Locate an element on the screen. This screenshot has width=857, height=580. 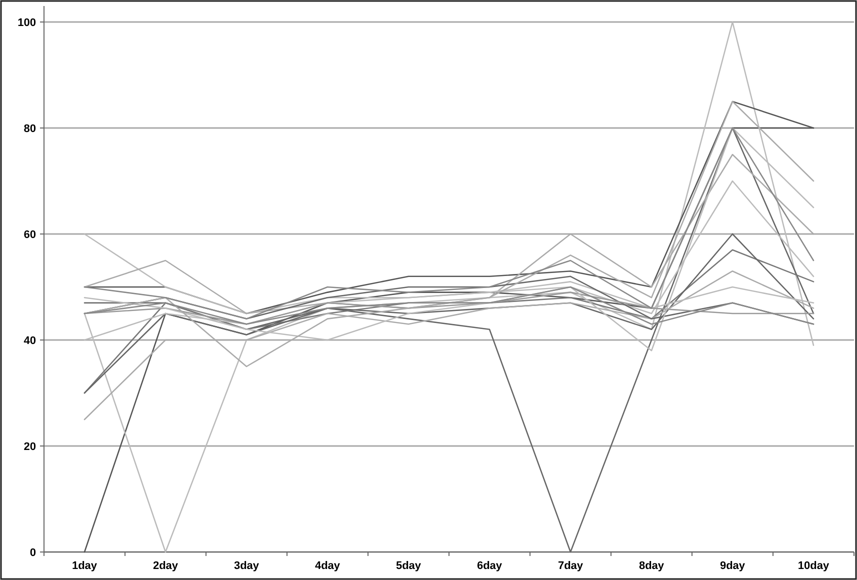
x-tick-label: 9day is located at coordinates (733, 566).